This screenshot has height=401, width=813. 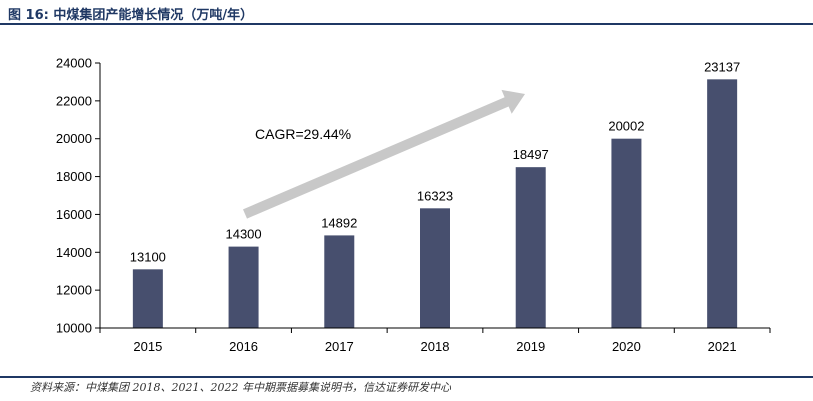 I want to click on x-tick-label: 2020, so click(x=626, y=346).